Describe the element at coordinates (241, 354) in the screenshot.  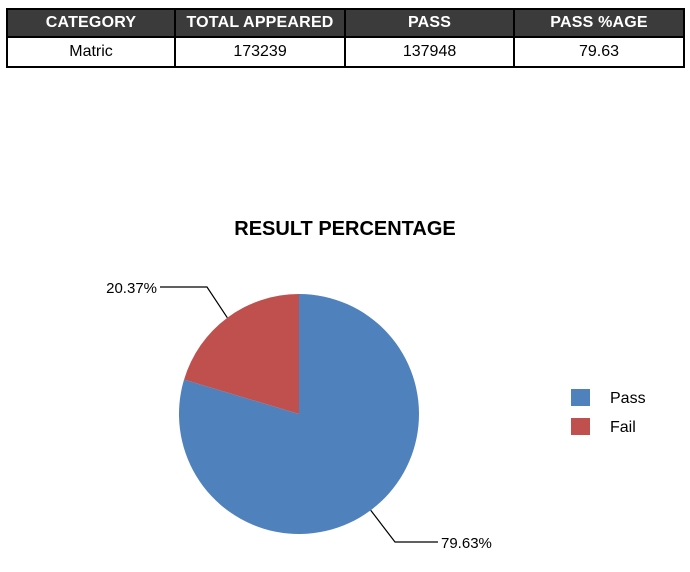
I see `pie-slice-fail` at that location.